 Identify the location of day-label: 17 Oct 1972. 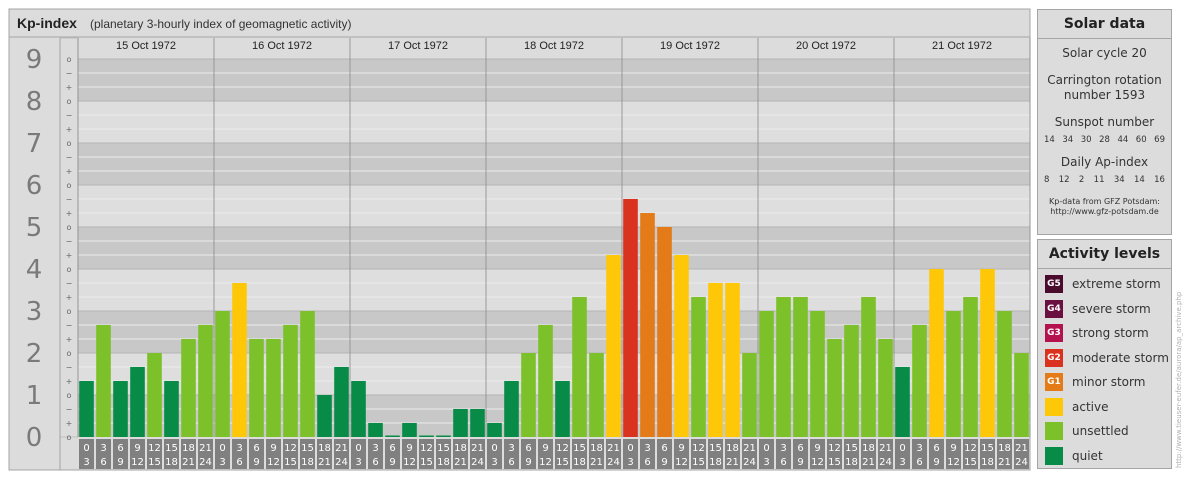
(418, 46).